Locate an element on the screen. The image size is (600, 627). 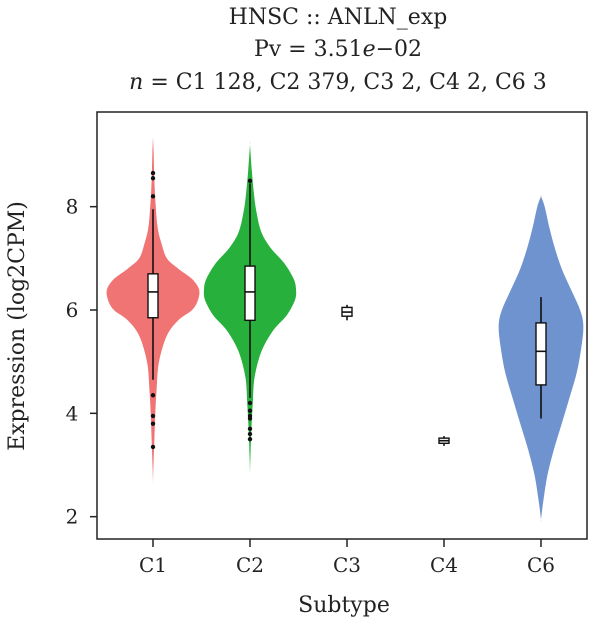
chart-title-counts: n = C1 128, C2 379, C3 2, C4 2, C6 3 is located at coordinates (338, 82).